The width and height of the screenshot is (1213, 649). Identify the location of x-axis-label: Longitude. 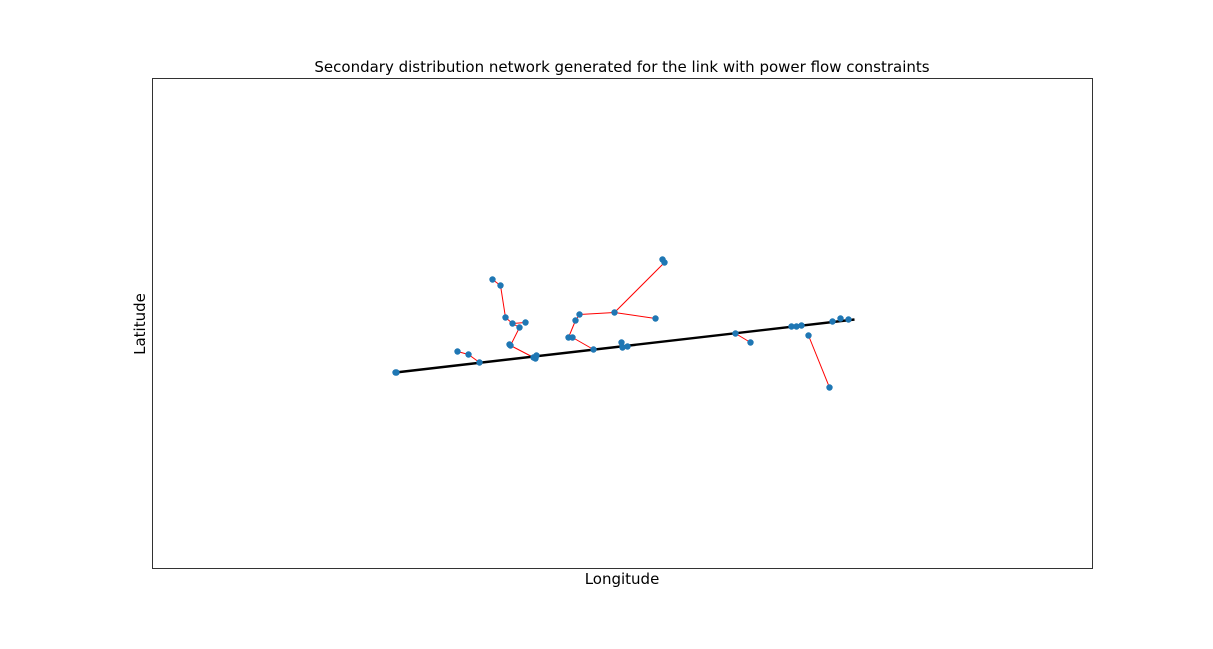
(622, 579).